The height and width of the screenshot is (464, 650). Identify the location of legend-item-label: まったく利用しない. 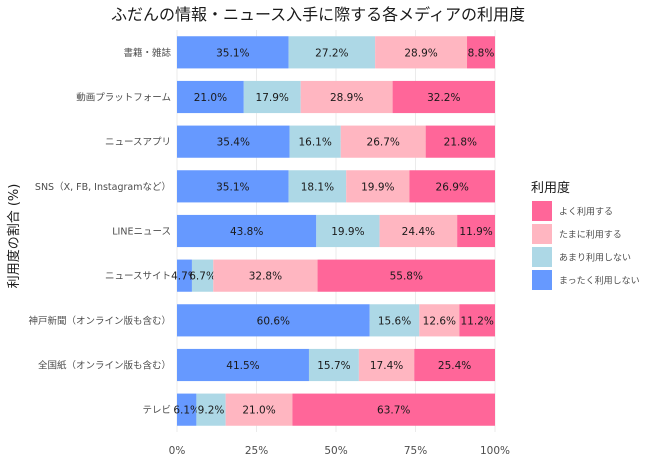
(599, 281).